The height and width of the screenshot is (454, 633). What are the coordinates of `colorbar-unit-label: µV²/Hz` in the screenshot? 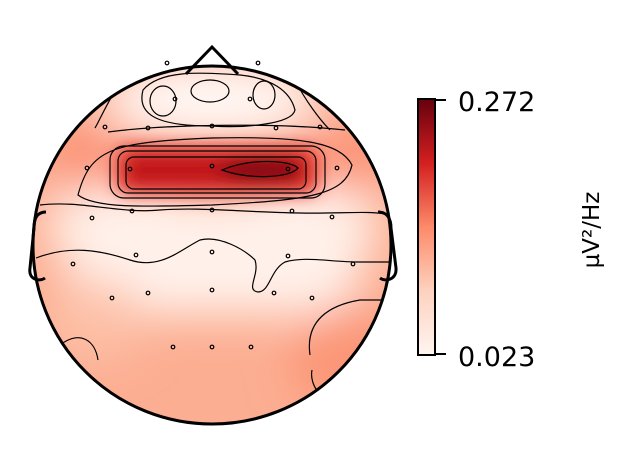 It's located at (592, 230).